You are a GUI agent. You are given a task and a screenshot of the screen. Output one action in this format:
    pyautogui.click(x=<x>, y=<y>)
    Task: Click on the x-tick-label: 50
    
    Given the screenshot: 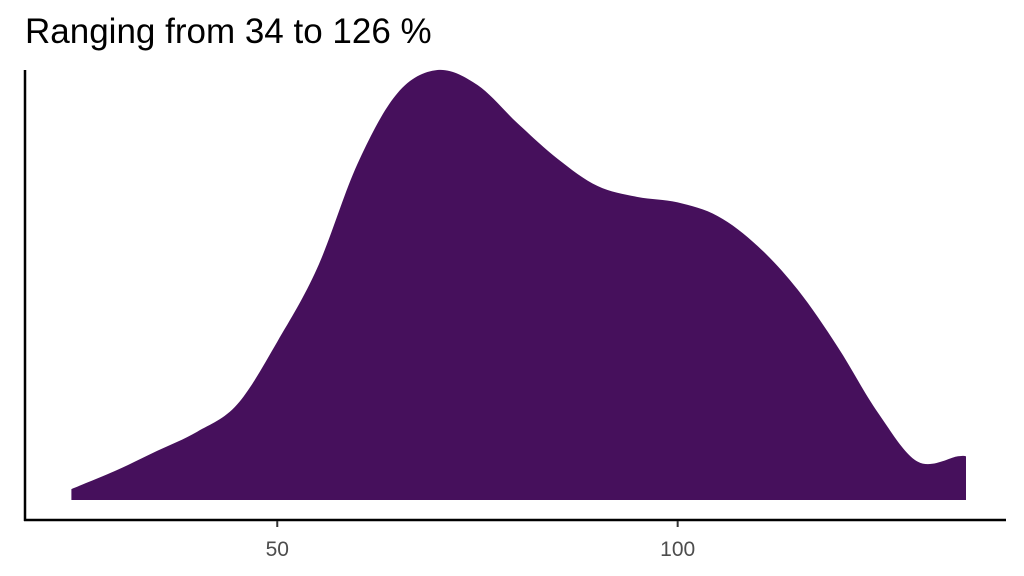 What is the action you would take?
    pyautogui.click(x=277, y=549)
    